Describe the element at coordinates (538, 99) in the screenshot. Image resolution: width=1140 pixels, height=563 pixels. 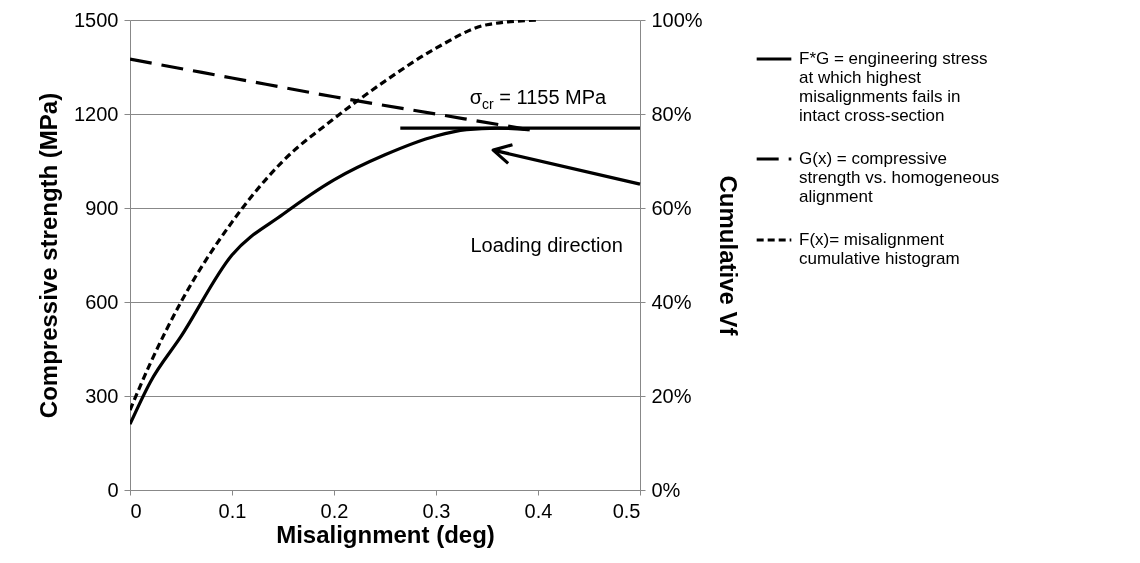
I see `annotation: σ$_{cr}$ = 1155 MPa` at that location.